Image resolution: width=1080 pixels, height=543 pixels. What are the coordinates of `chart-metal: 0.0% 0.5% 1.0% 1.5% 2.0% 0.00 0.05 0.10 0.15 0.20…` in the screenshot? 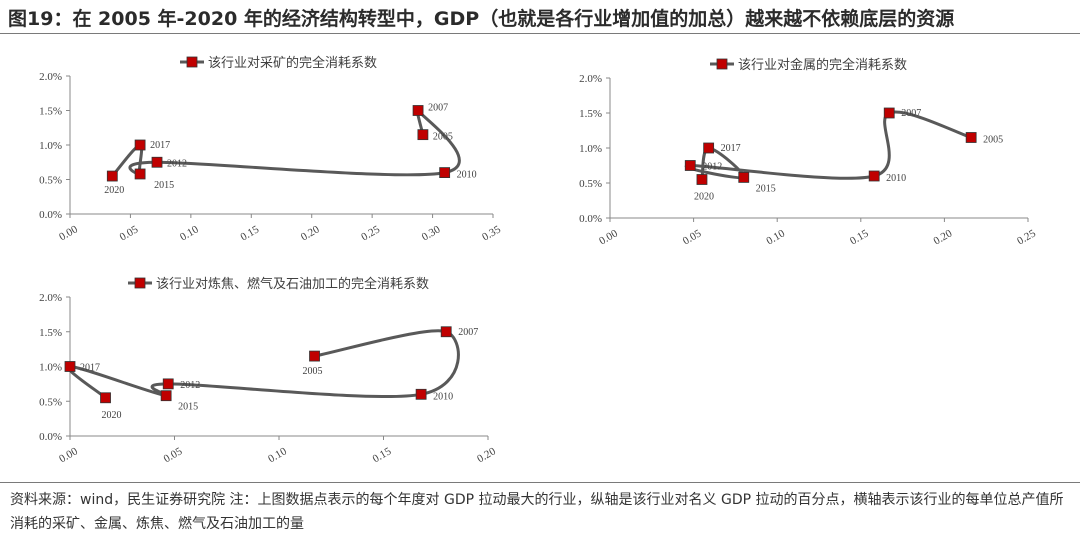 It's located at (808, 152).